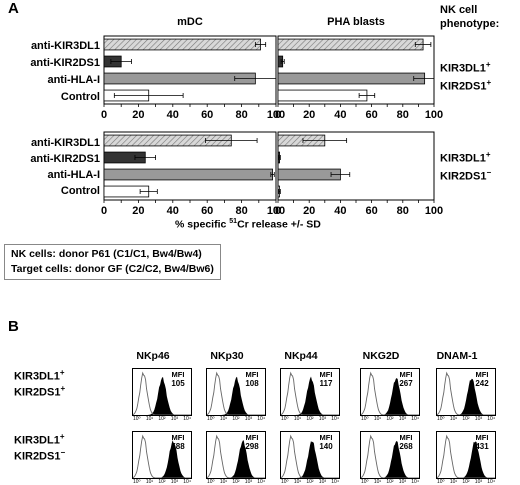 The image size is (520, 485). I want to click on bar-control, so click(322, 95).